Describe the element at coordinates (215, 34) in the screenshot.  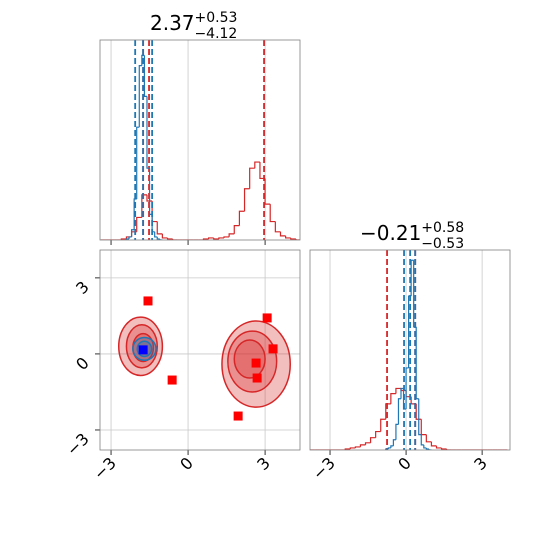
I see `title-lower: −4.12` at that location.